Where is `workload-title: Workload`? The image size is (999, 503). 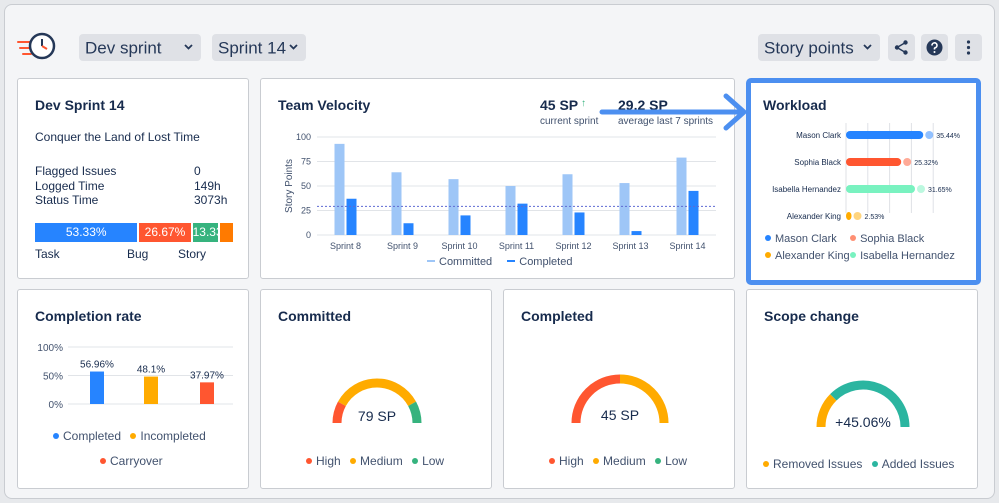
workload-title: Workload is located at coordinates (795, 105).